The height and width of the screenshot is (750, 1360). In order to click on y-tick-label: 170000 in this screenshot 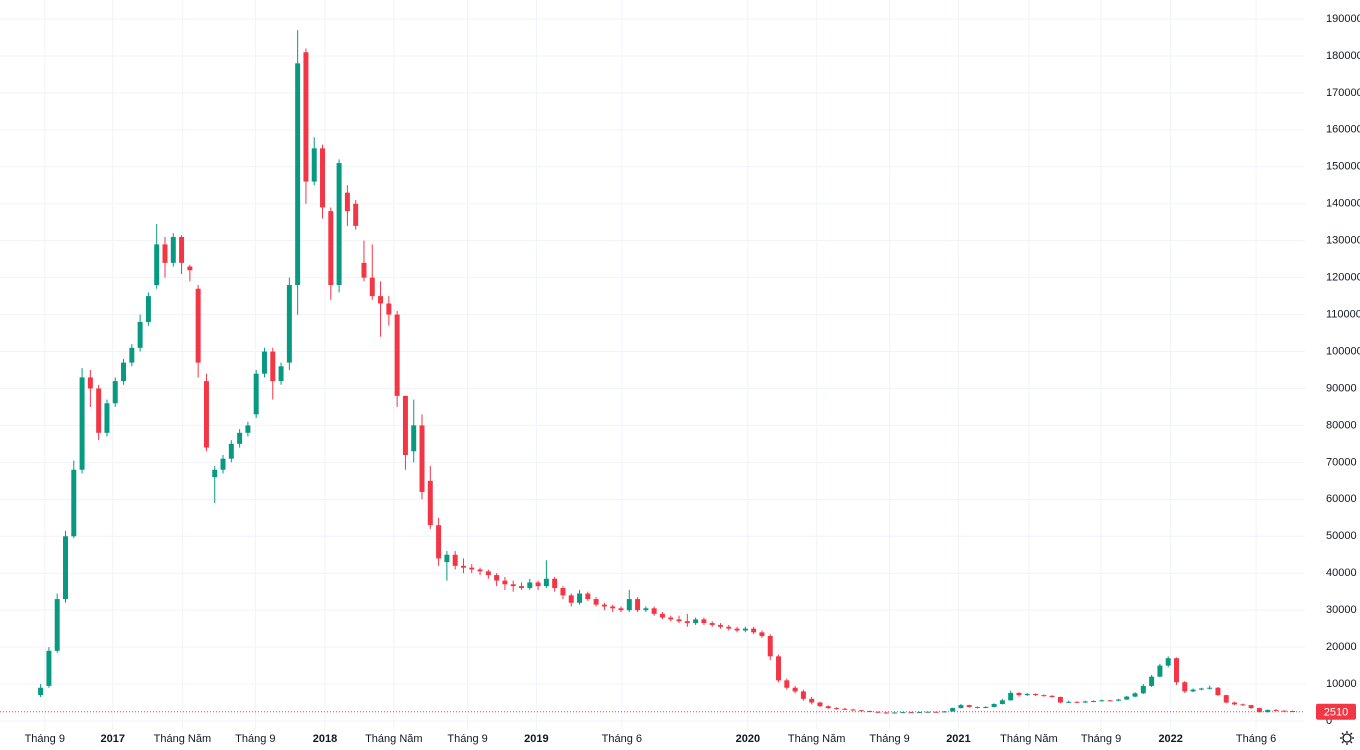, I will do `click(1343, 93)`.